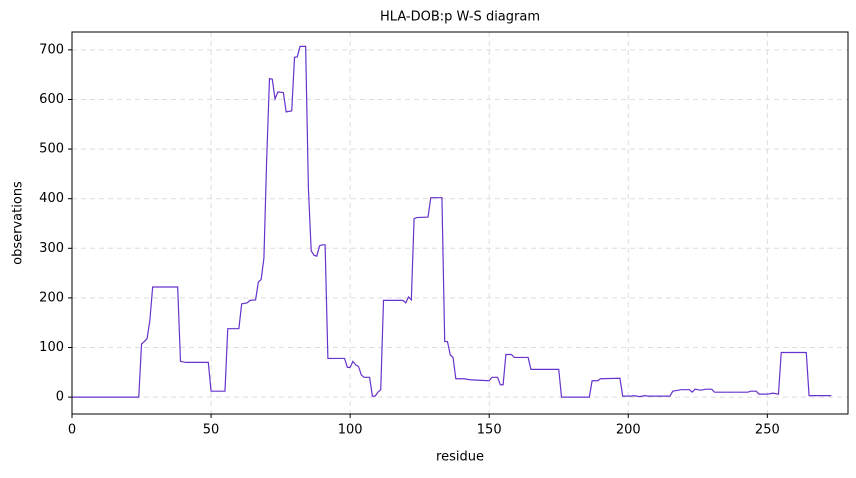 The height and width of the screenshot is (478, 856). Describe the element at coordinates (72, 430) in the screenshot. I see `x-tick-label: 0` at that location.